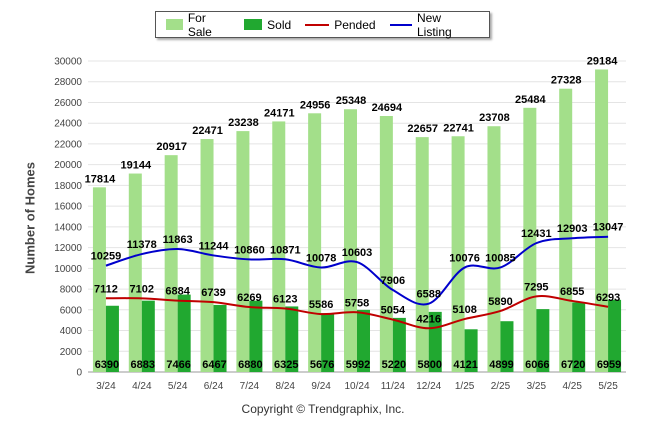  What do you see at coordinates (178, 240) in the screenshot?
I see `label-new-listing: 11863` at bounding box center [178, 240].